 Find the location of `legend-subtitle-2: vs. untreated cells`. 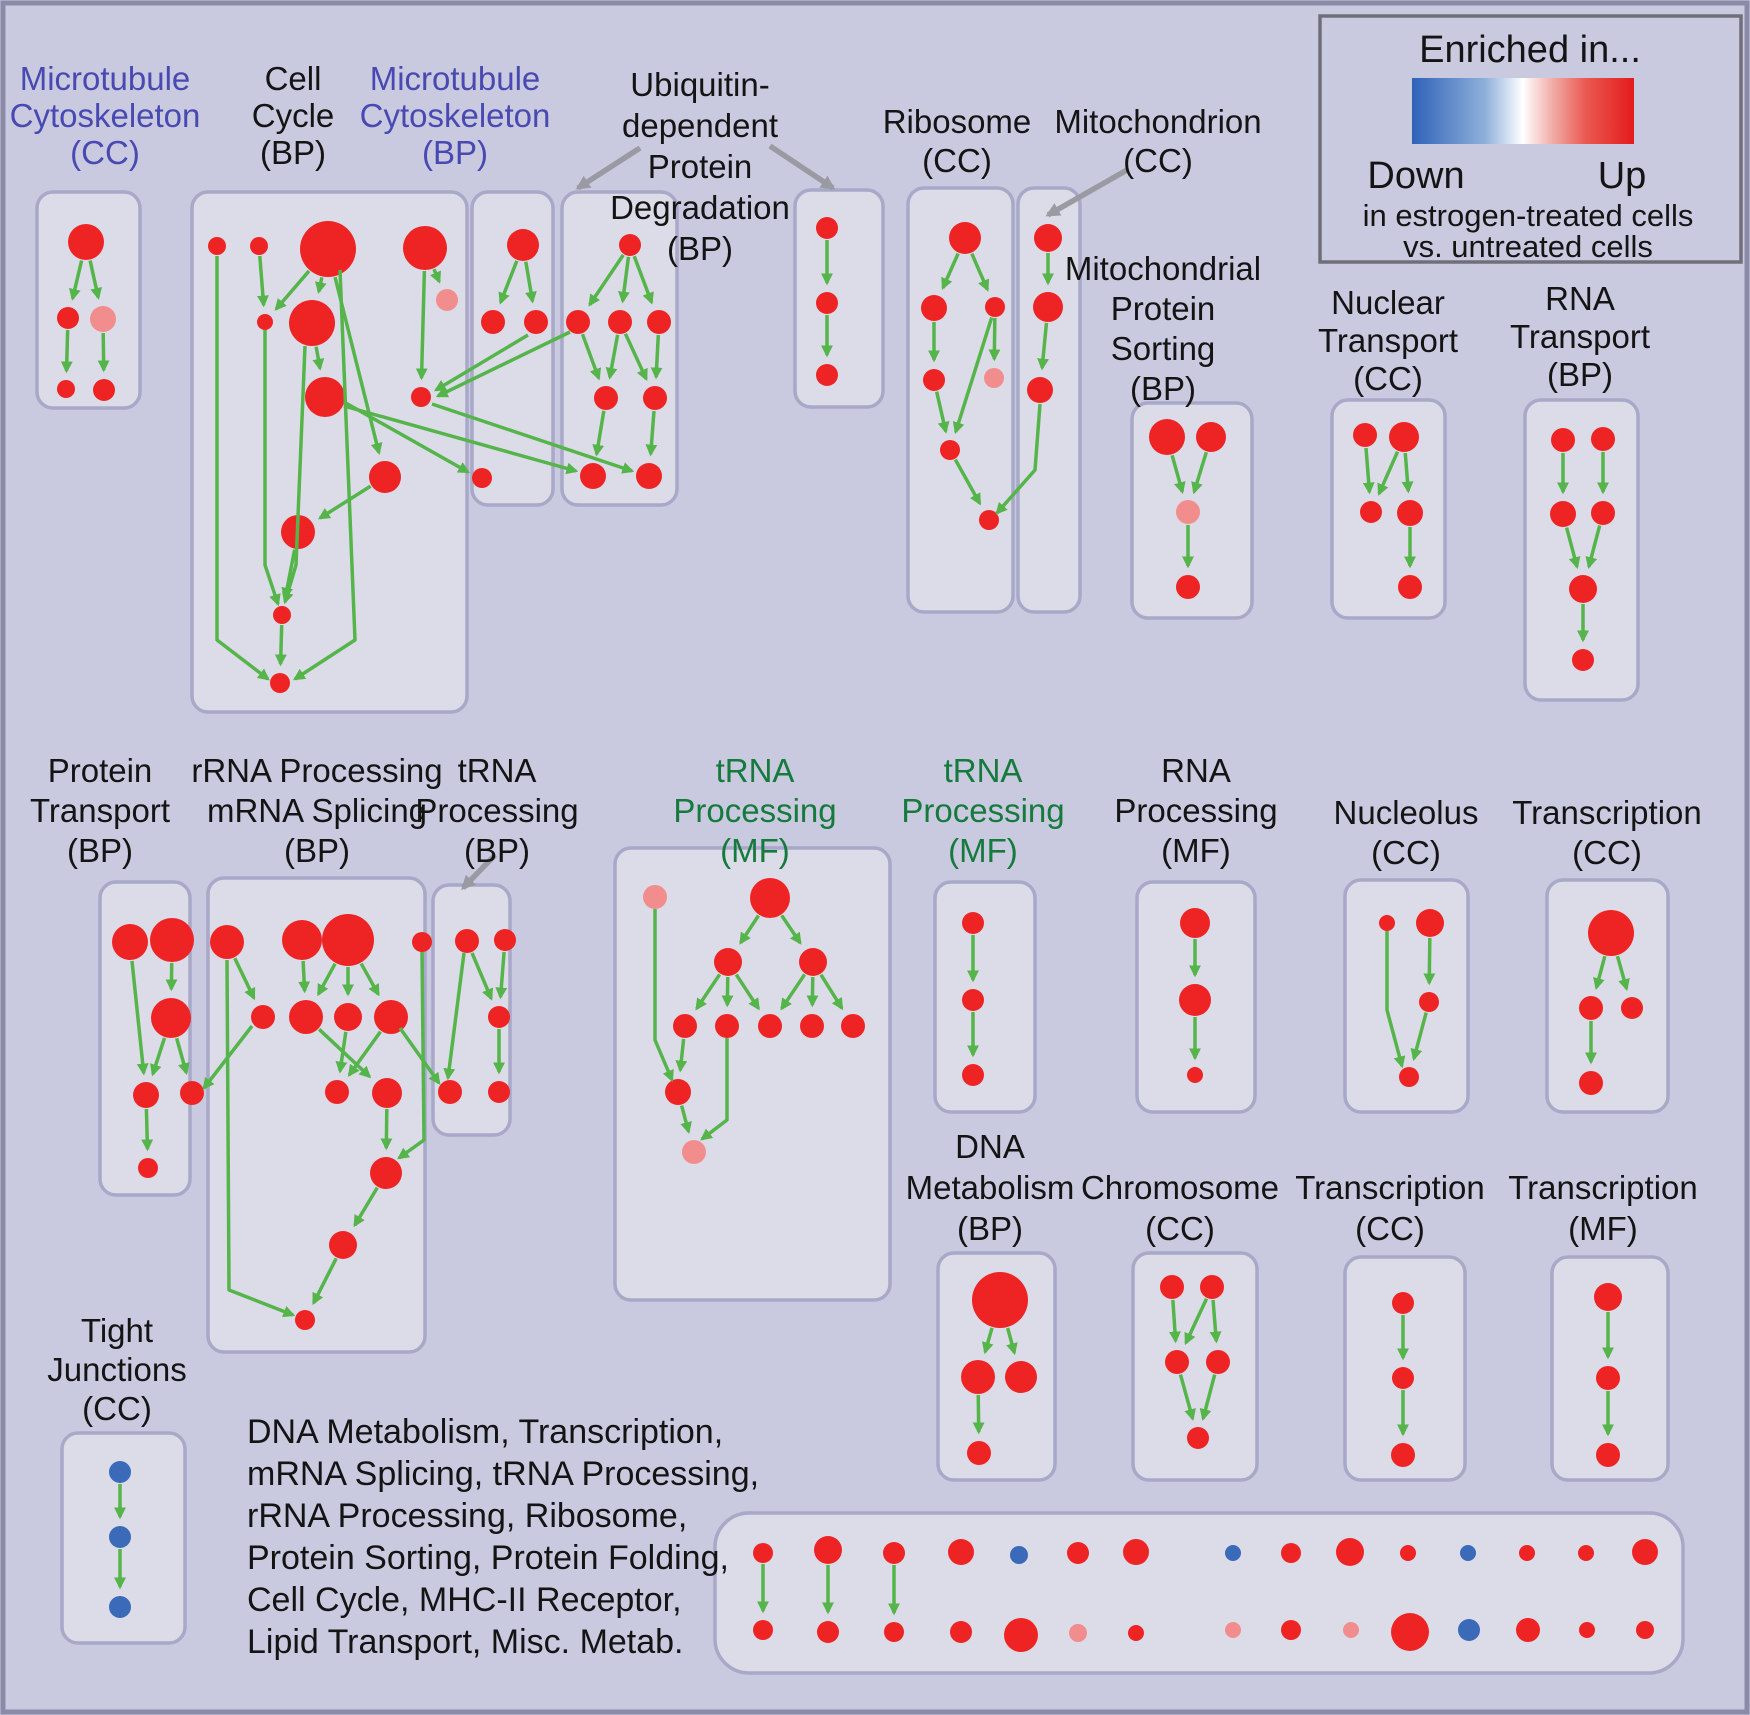

legend-subtitle-2: vs. untreated cells is located at coordinates (1528, 246).